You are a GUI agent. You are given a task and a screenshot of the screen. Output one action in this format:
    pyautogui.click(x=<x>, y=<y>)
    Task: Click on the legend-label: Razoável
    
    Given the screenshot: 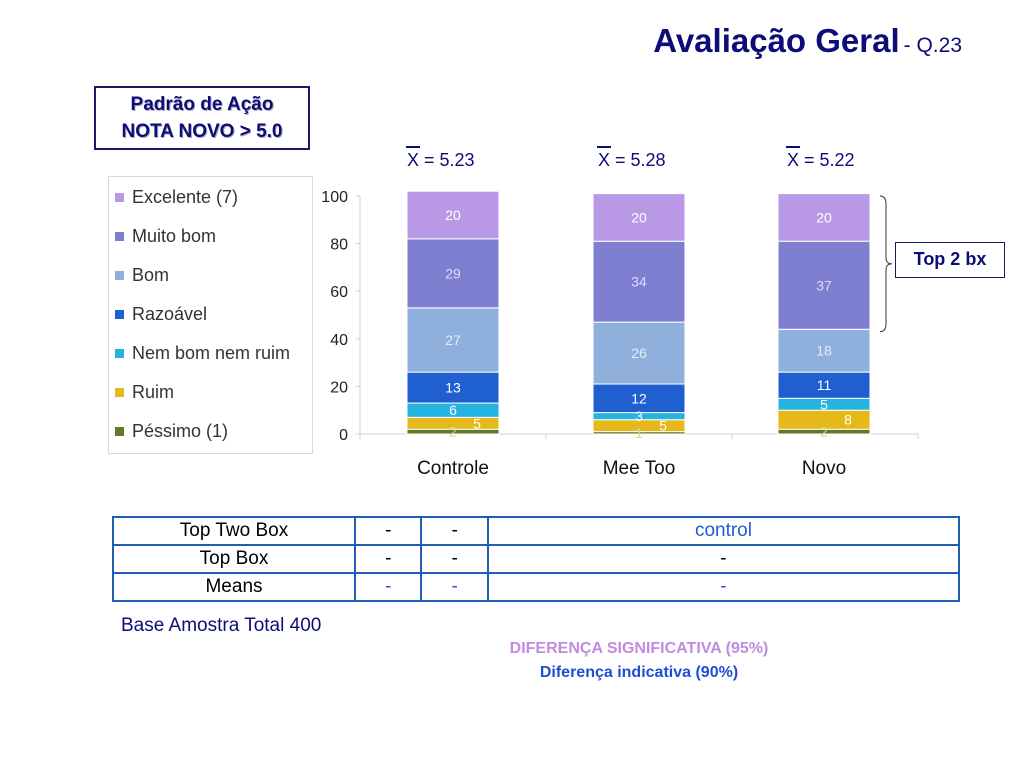 What is the action you would take?
    pyautogui.click(x=170, y=314)
    